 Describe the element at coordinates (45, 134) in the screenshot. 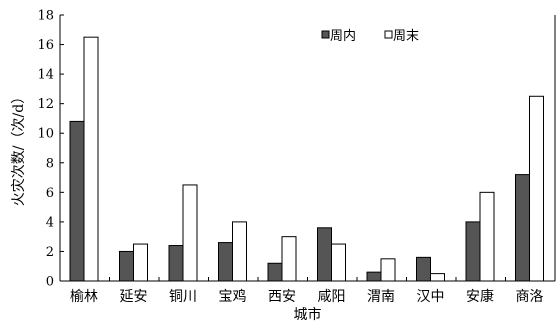

I see `y-tick-label: 10` at that location.